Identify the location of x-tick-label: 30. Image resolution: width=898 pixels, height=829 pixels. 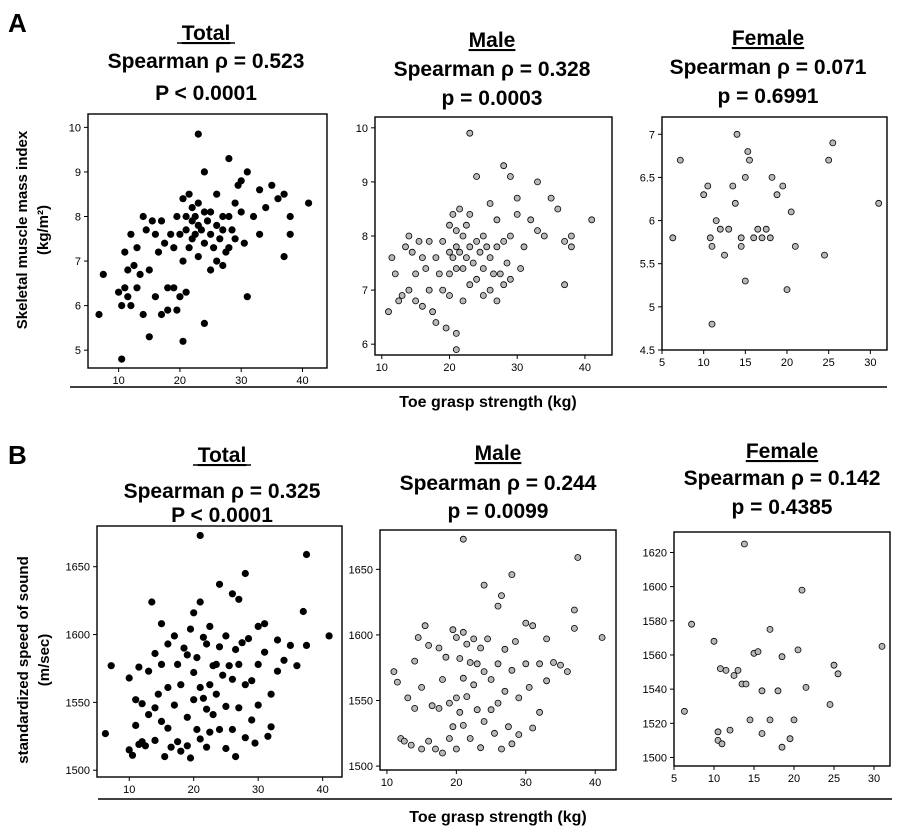
(517, 368).